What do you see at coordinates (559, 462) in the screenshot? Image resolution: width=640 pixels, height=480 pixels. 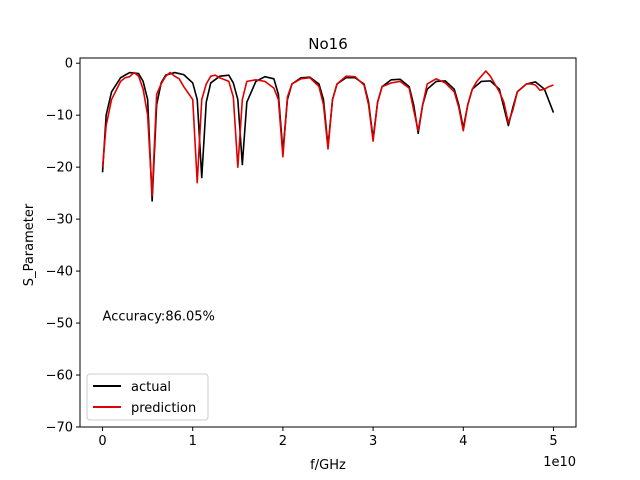 I see `x-axis-offset-label: 1e10` at bounding box center [559, 462].